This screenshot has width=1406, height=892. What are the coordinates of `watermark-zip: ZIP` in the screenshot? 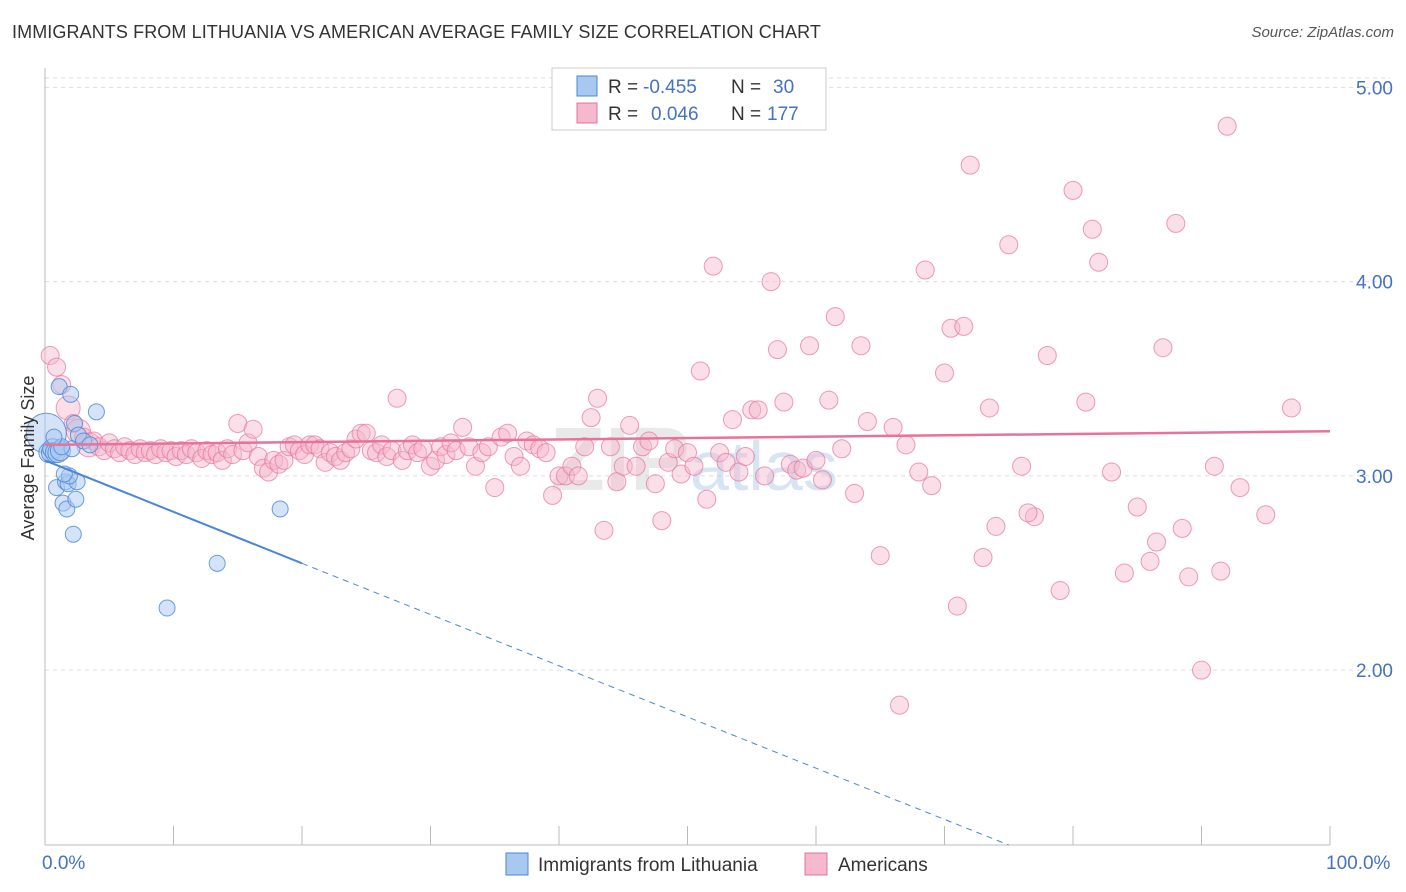 It's located at (620, 460).